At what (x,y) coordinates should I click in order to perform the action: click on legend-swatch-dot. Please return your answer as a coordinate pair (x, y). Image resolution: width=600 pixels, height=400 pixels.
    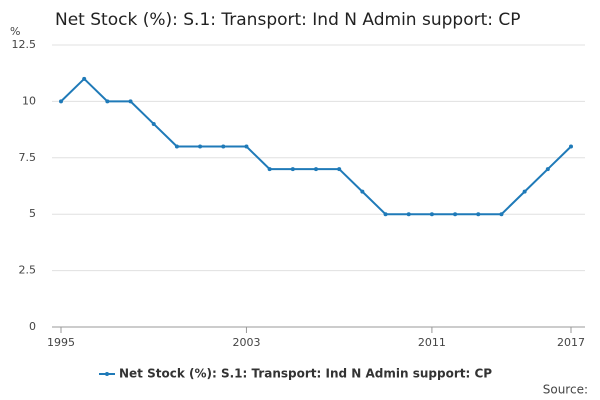
    Looking at the image, I should click on (107, 374).